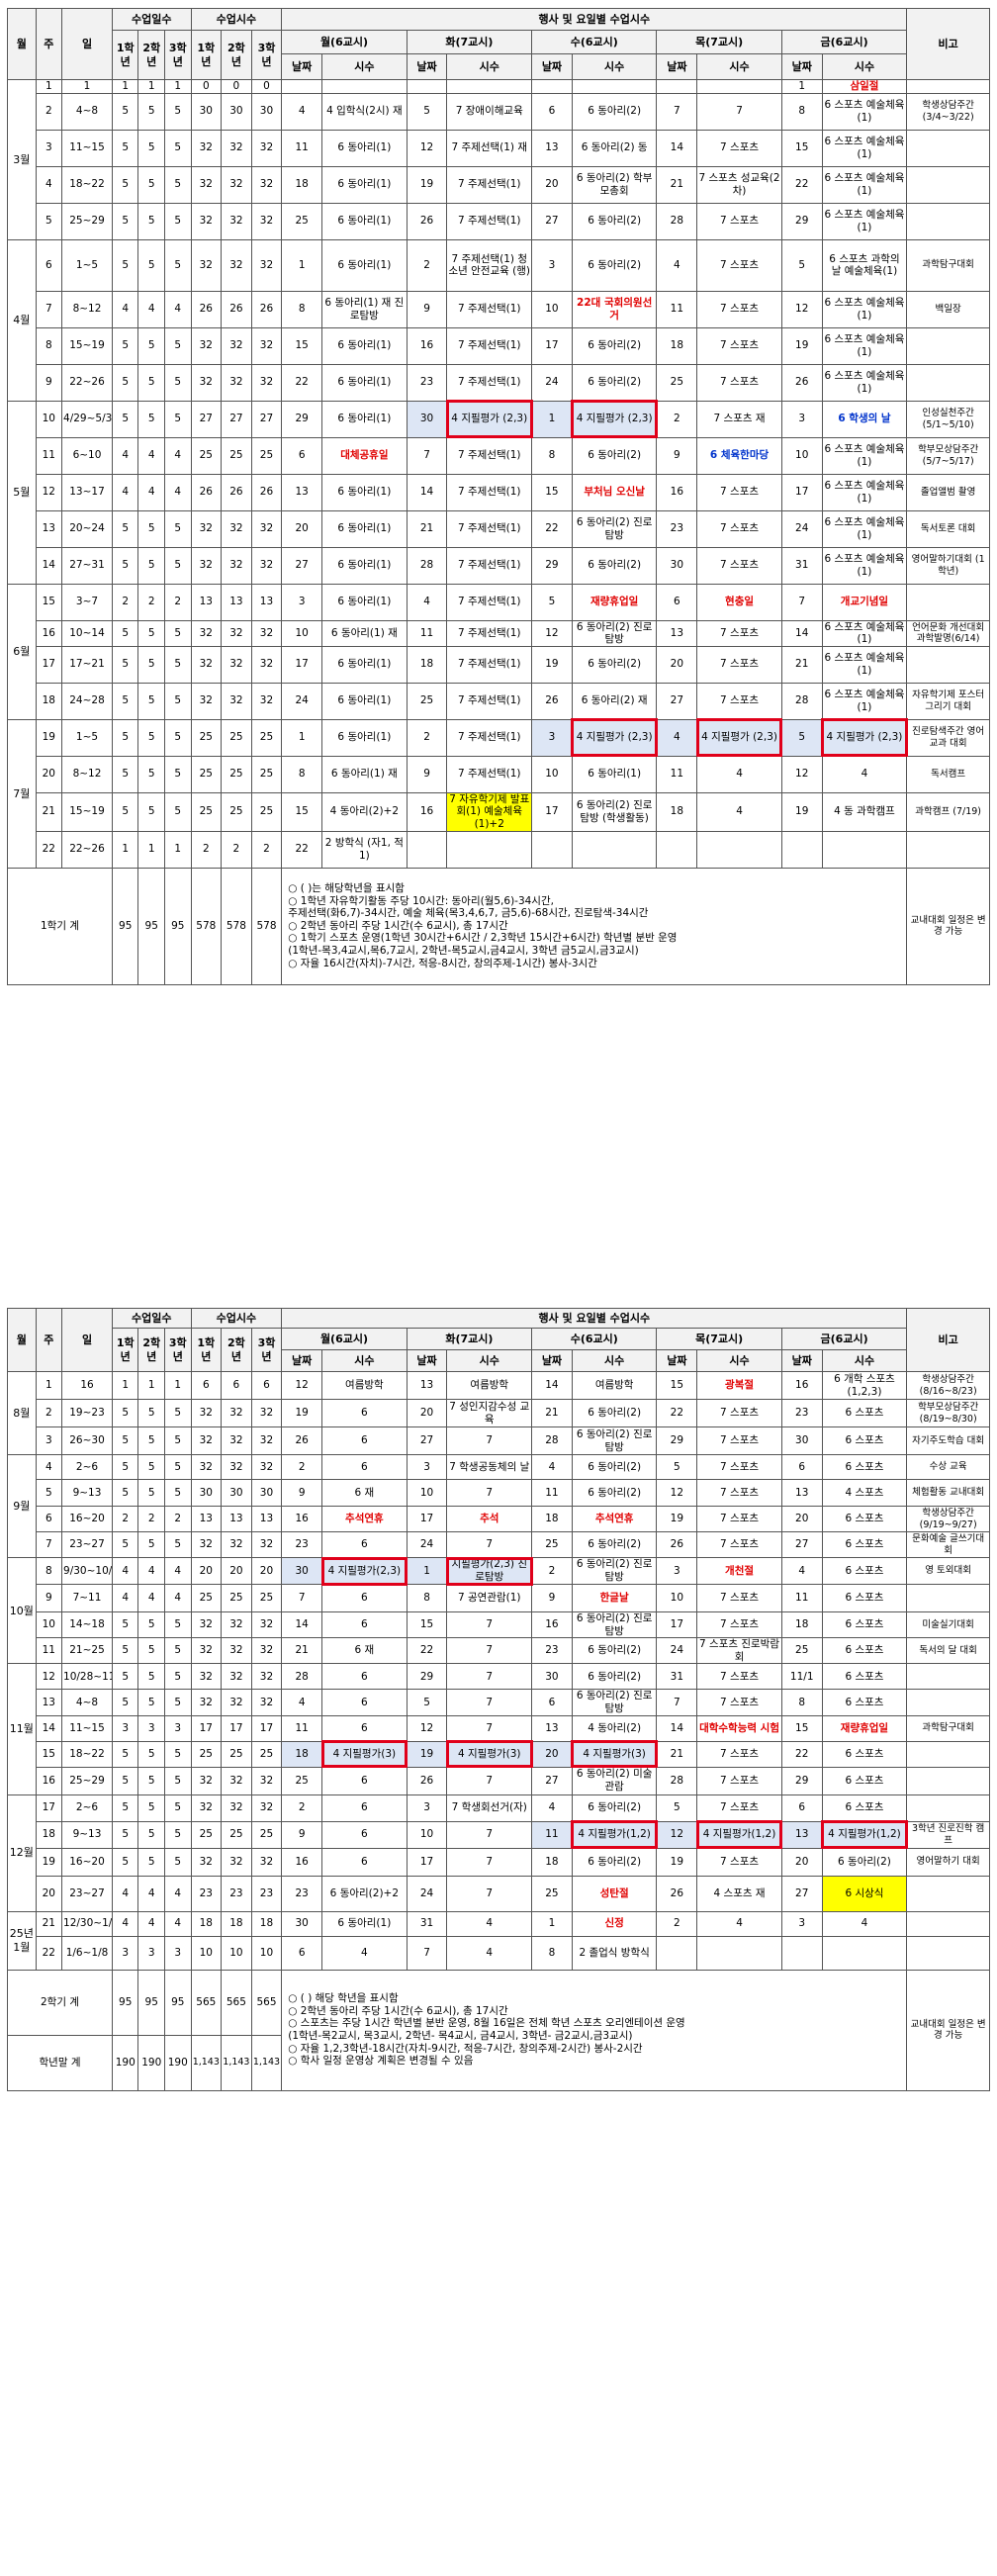  What do you see at coordinates (364, 633) in the screenshot?
I see `mon-hours: 6 동아리(1) 재` at bounding box center [364, 633].